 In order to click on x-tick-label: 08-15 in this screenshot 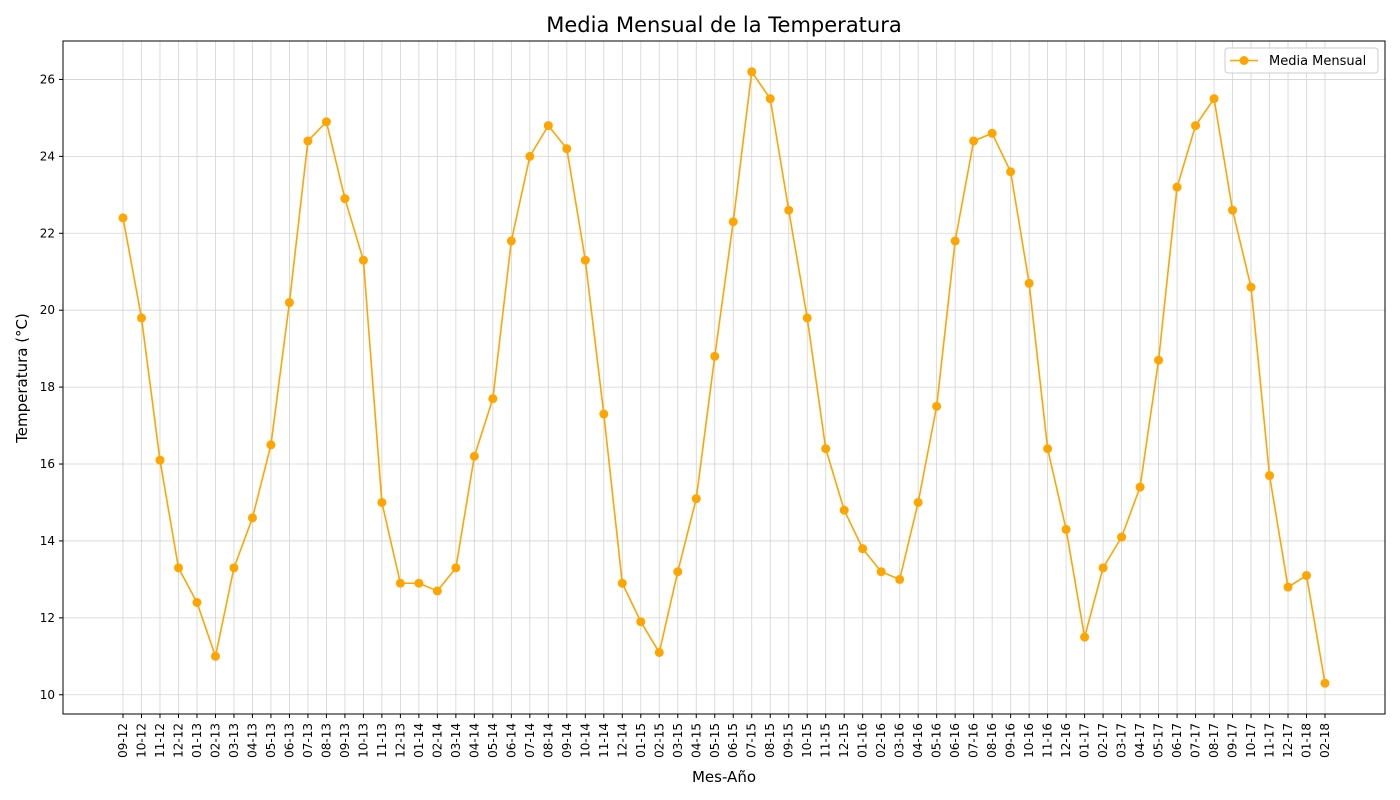, I will do `click(770, 740)`.